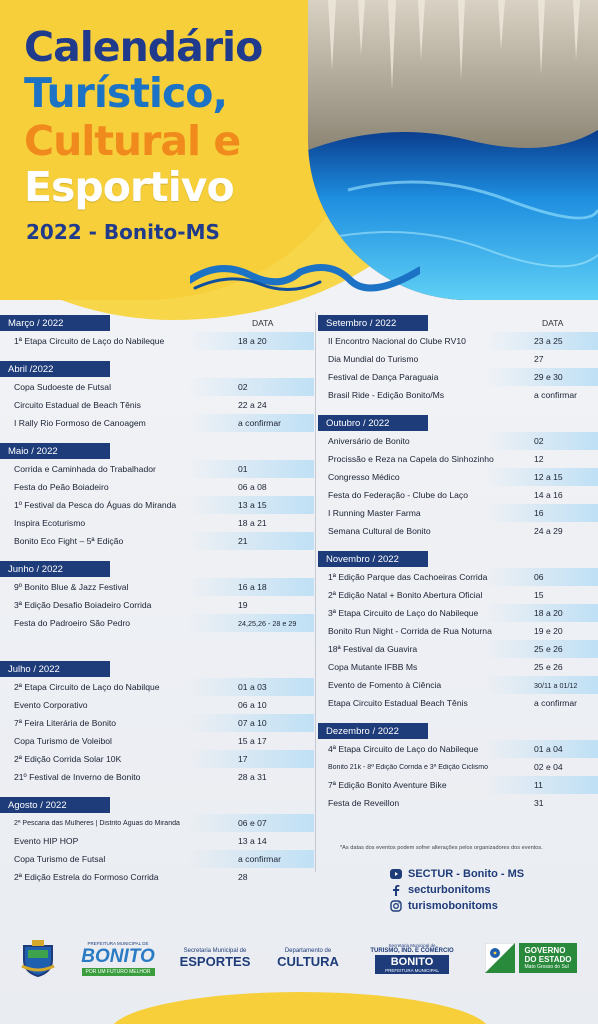 The image size is (598, 1024). I want to click on event-date: 12, so click(539, 459).